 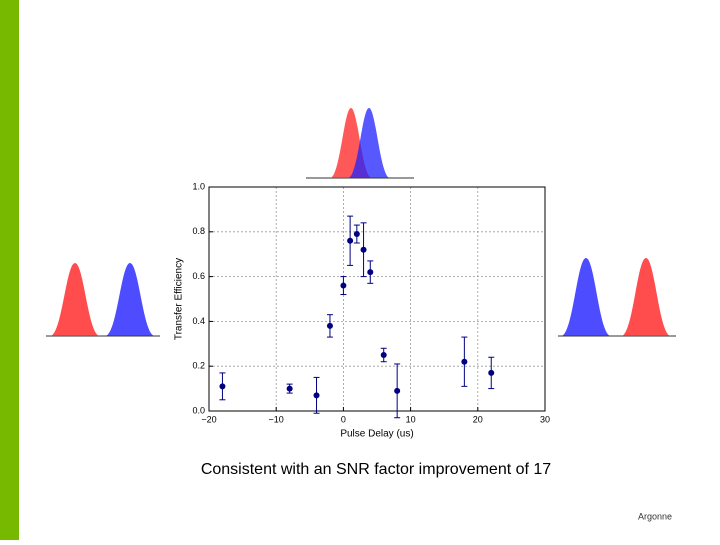 What do you see at coordinates (376, 434) in the screenshot?
I see `x-axis-label: Pulse Delay (us)` at bounding box center [376, 434].